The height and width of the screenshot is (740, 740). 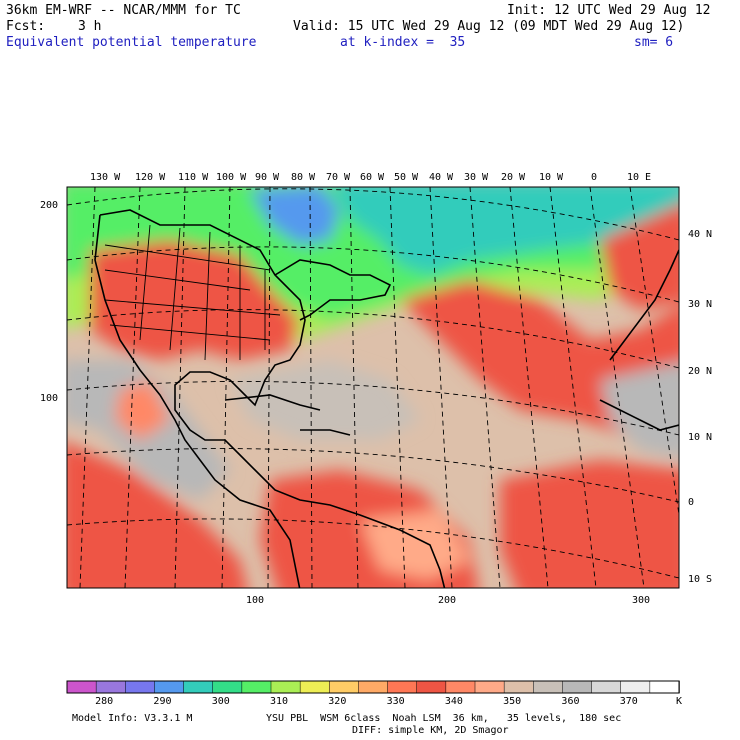 What do you see at coordinates (105, 177) in the screenshot?
I see `lon-label: 130 W` at bounding box center [105, 177].